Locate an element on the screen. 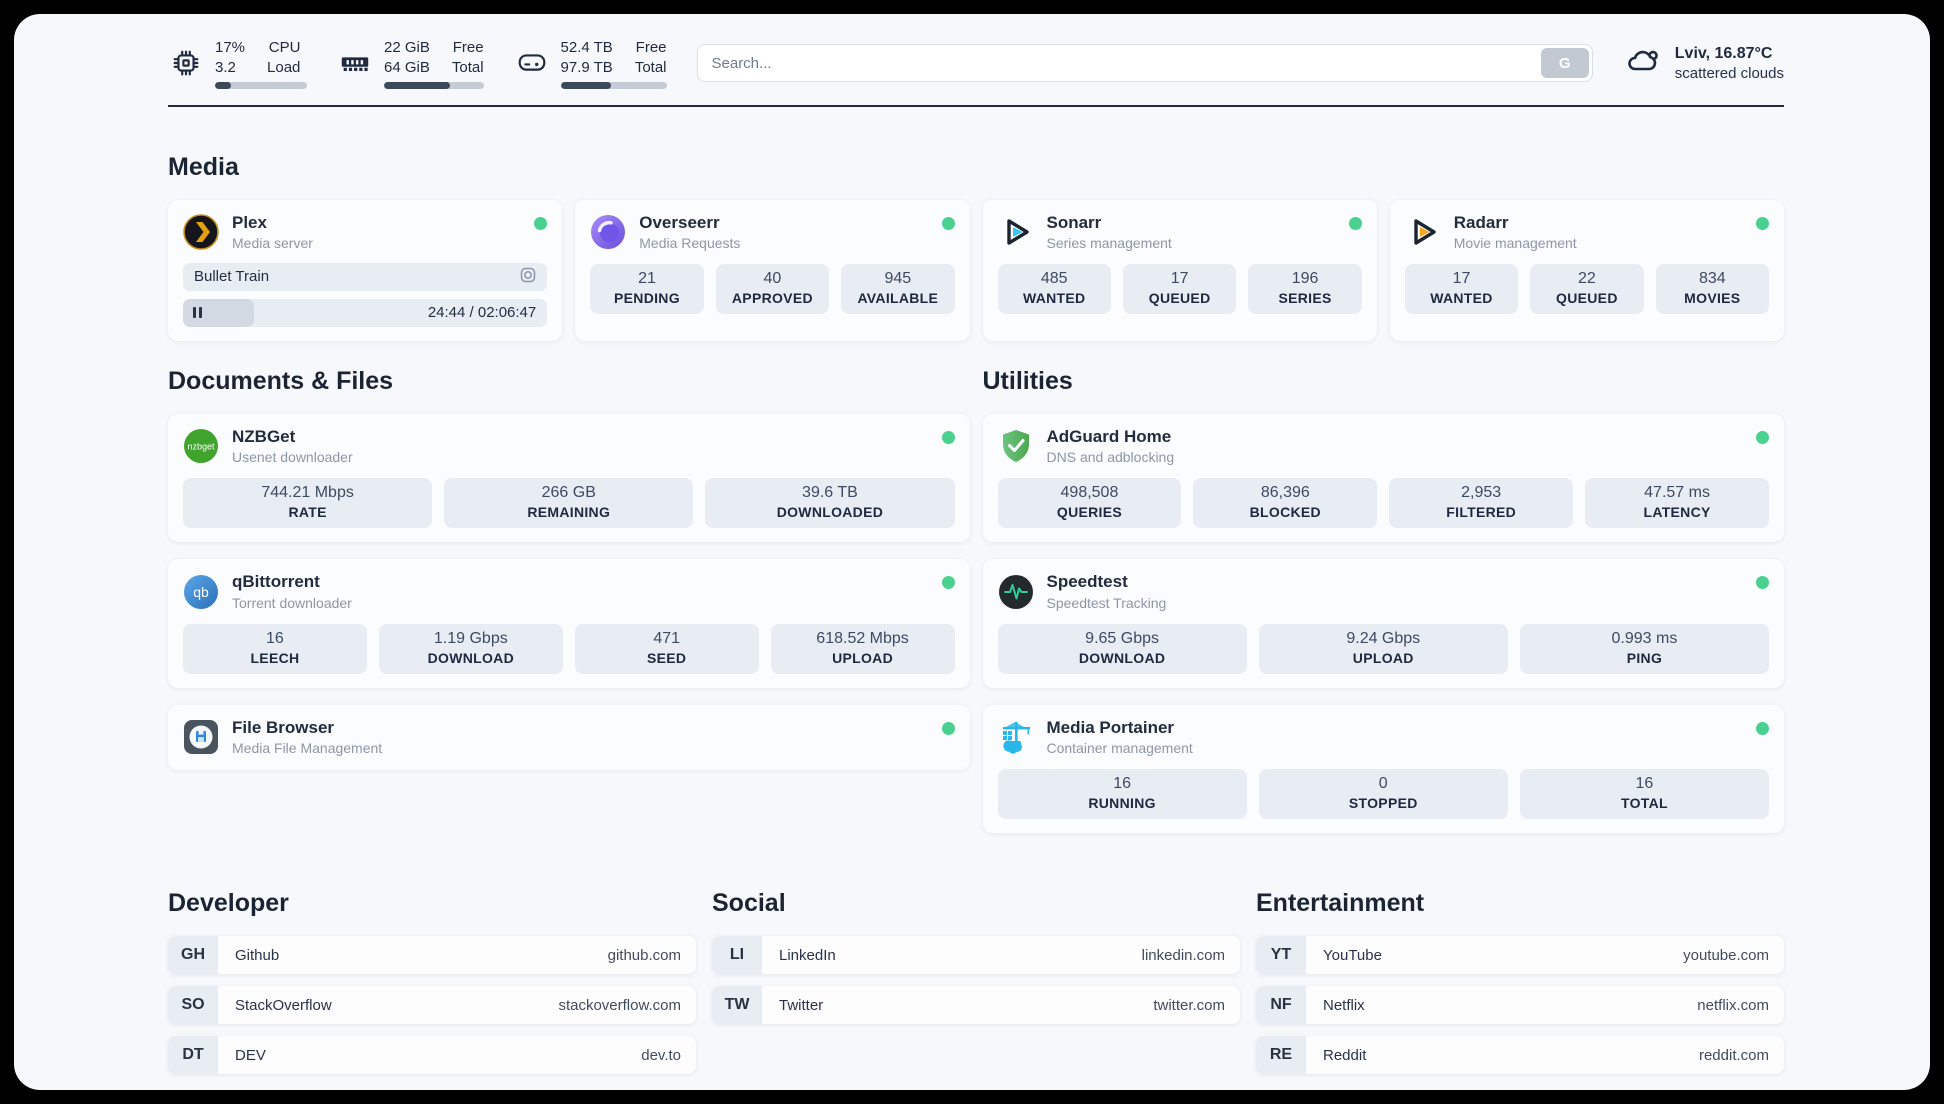 The height and width of the screenshot is (1104, 1944). cpu-load-value: 3.2 is located at coordinates (225, 67).